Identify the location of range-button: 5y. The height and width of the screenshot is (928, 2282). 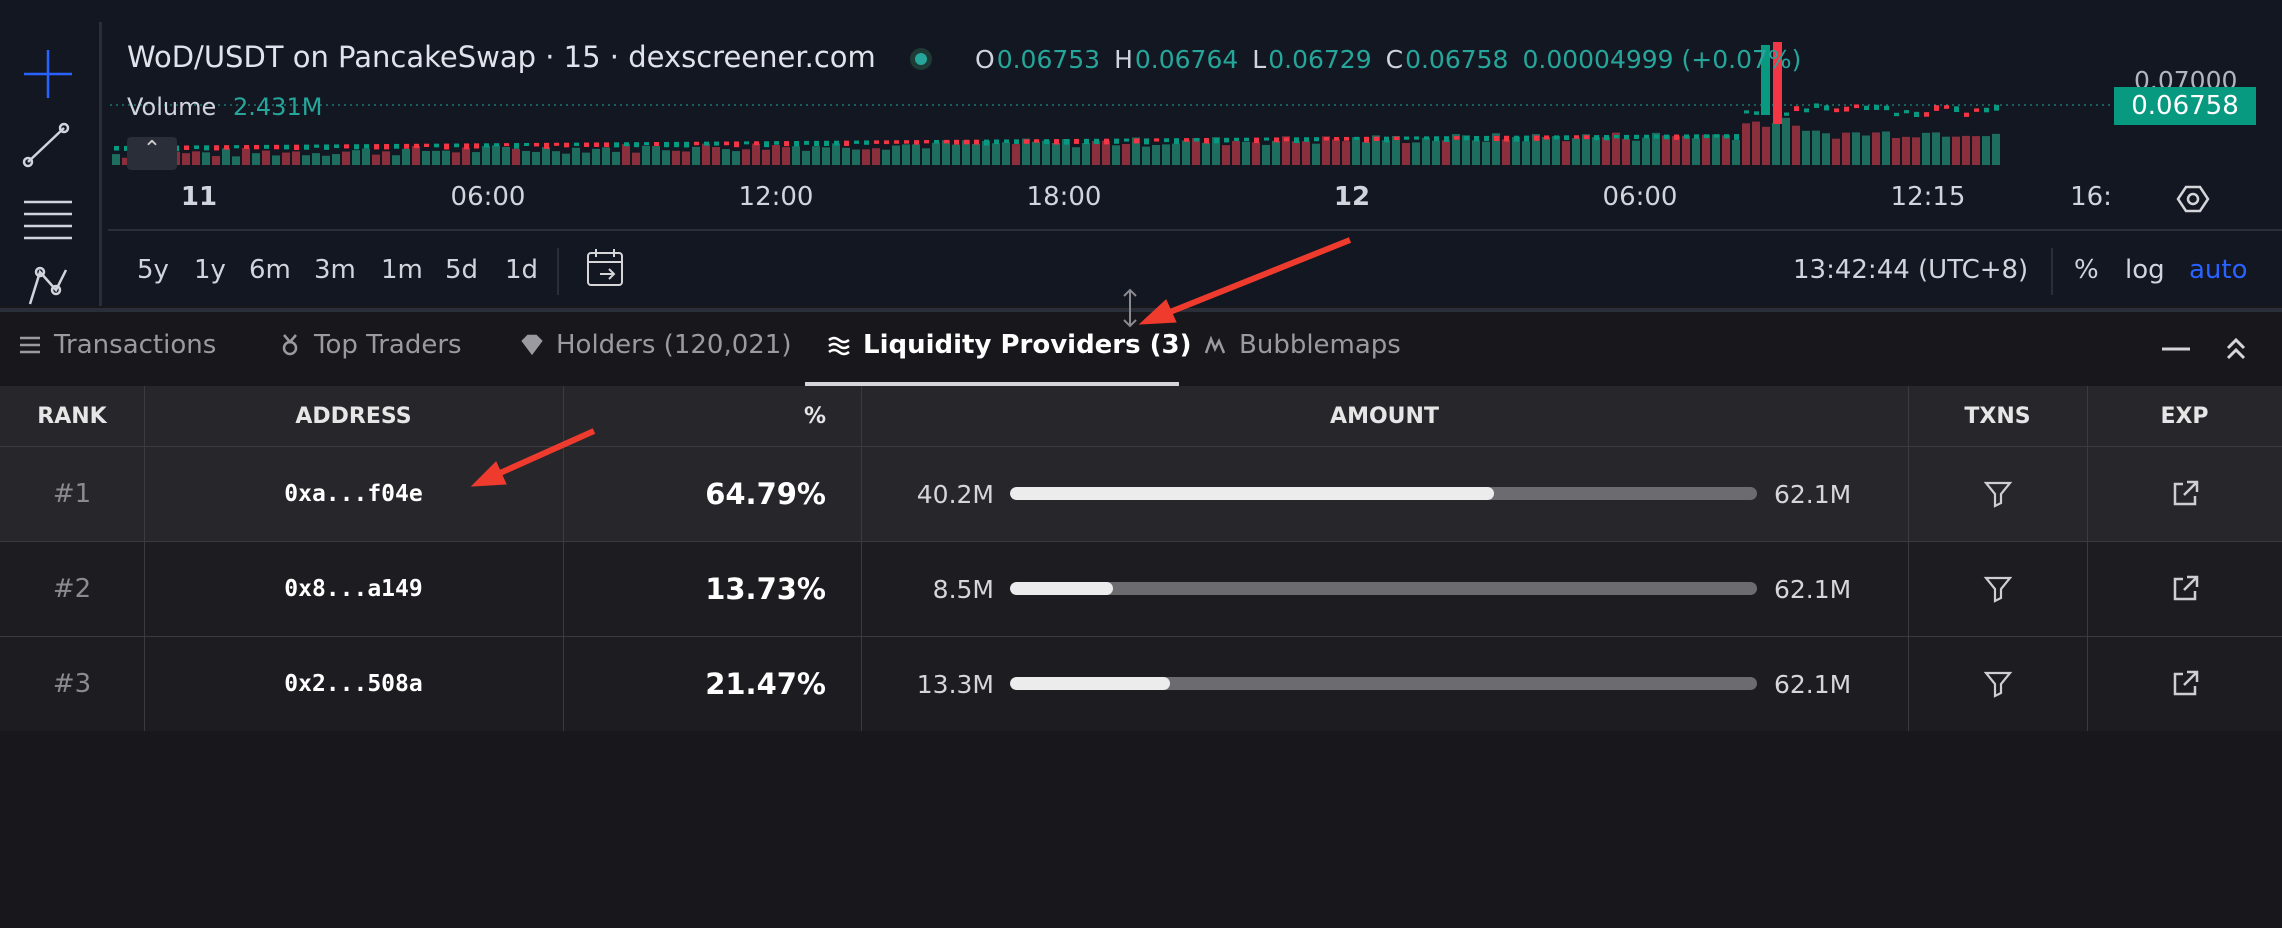
(153, 270).